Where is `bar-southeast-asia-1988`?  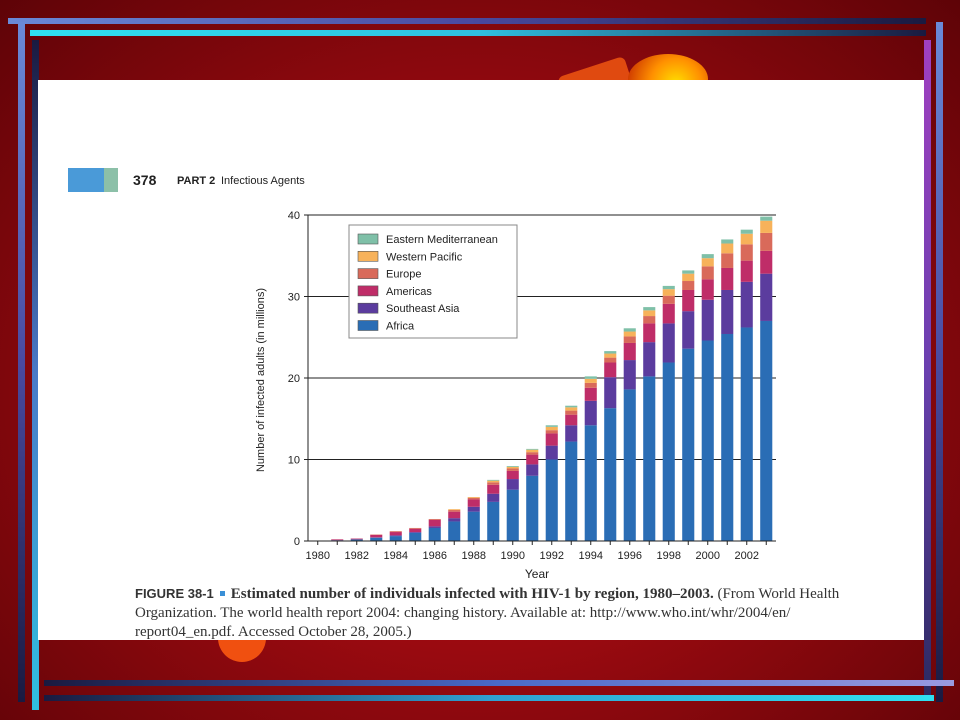
bar-southeast-asia-1988 is located at coordinates (473, 509).